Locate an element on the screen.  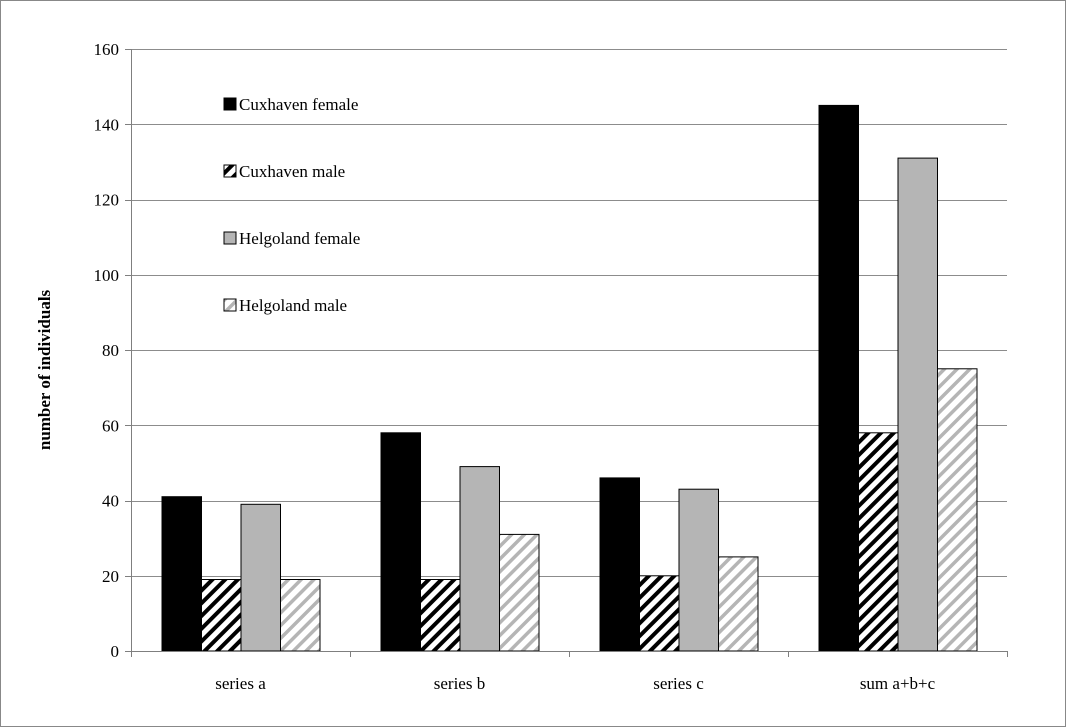
y-tick-label: 0 is located at coordinates (115, 651).